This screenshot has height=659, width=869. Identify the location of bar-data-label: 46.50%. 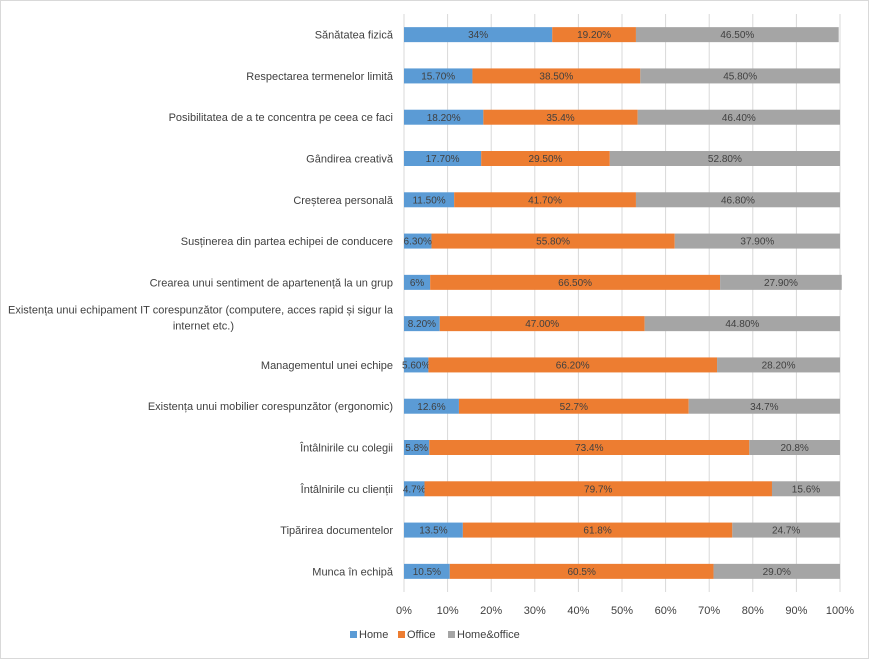
(737, 35).